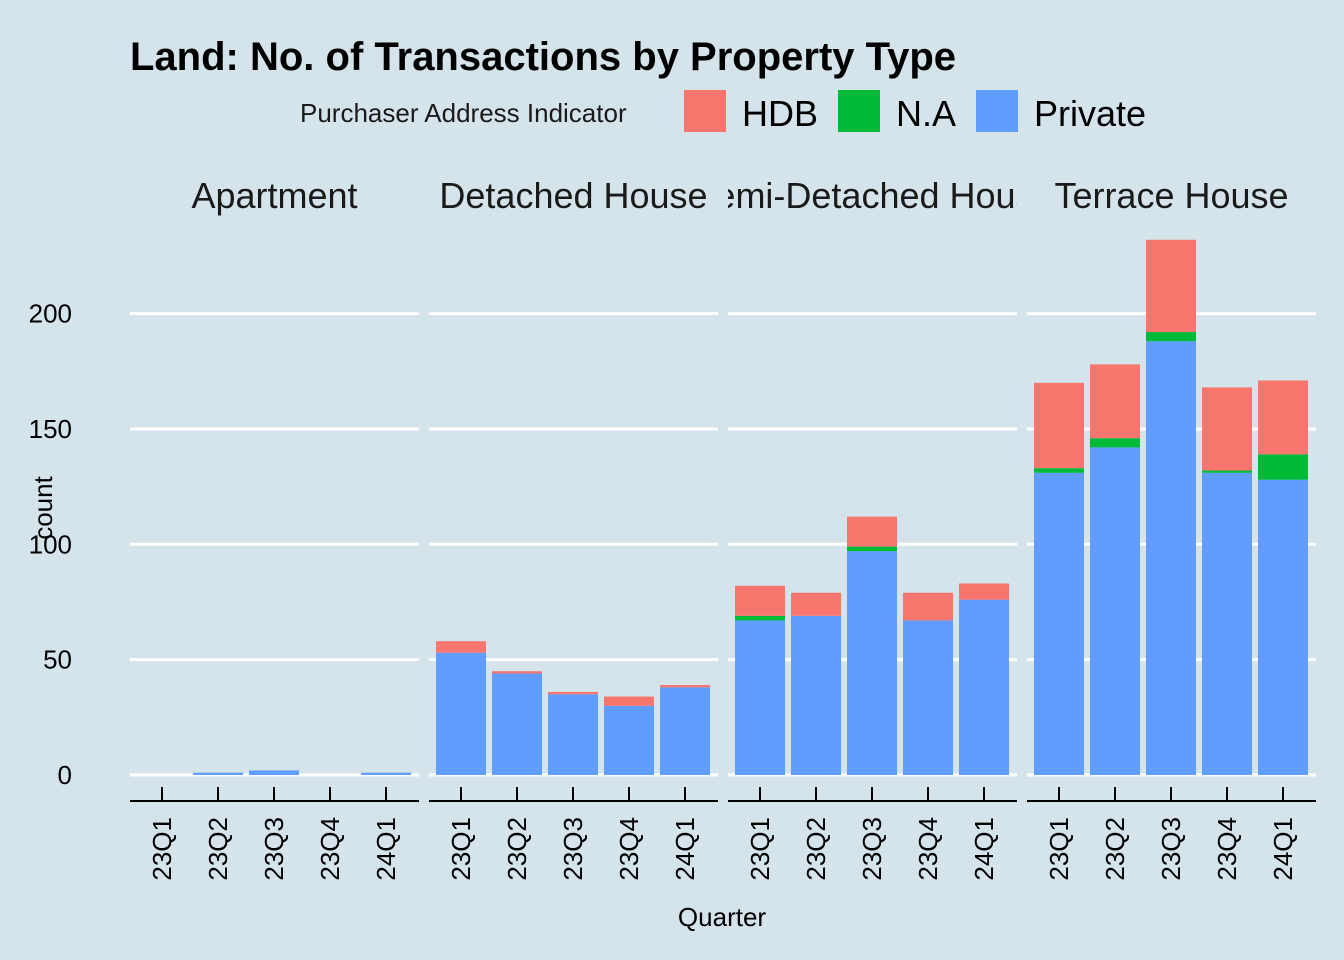 The image size is (1344, 960). What do you see at coordinates (274, 195) in the screenshot?
I see `facet-strip-label: Apartment` at bounding box center [274, 195].